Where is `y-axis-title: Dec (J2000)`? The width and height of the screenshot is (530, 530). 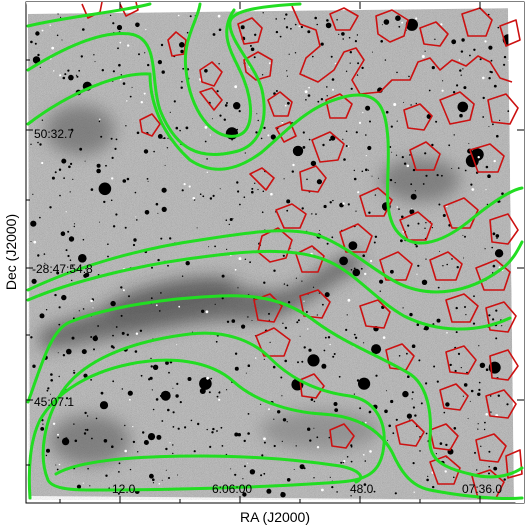 y-axis-title: Dec (J2000) is located at coordinates (11, 252).